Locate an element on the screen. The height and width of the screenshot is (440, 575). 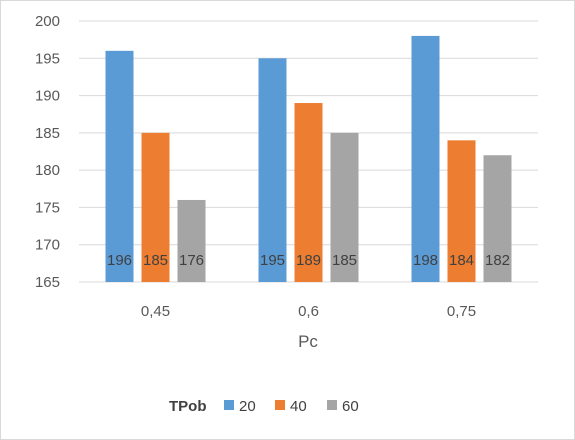
y-axis-ticks: 165 170 175 180 185 190 195 200 is located at coordinates (47, 152).